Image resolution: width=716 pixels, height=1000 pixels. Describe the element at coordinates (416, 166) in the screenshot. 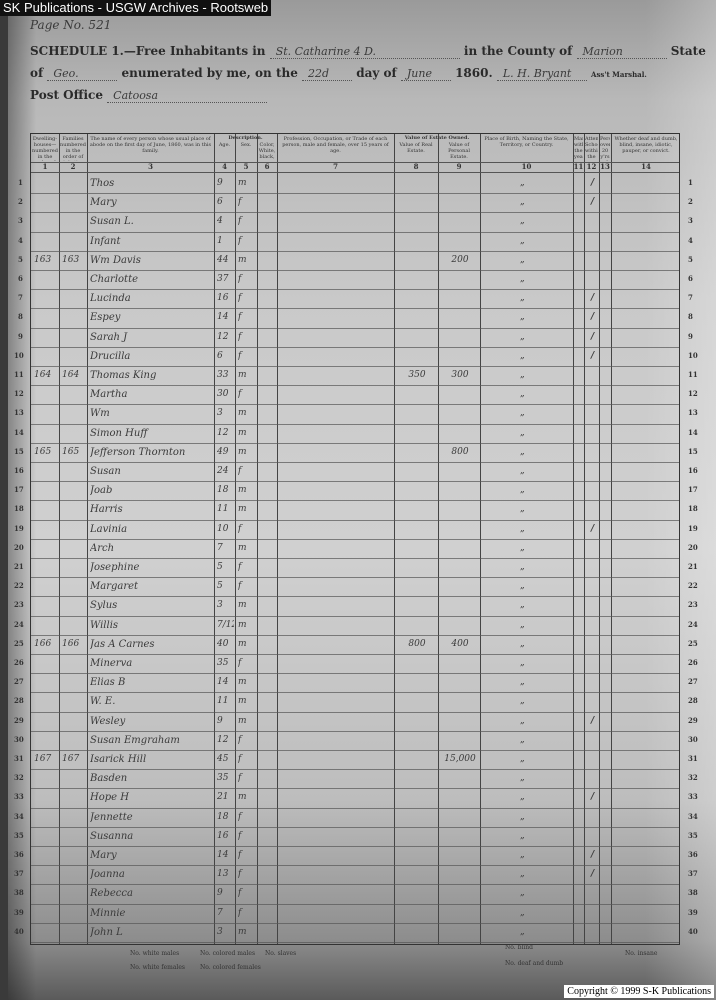

I see `column-number-8: 8` at that location.